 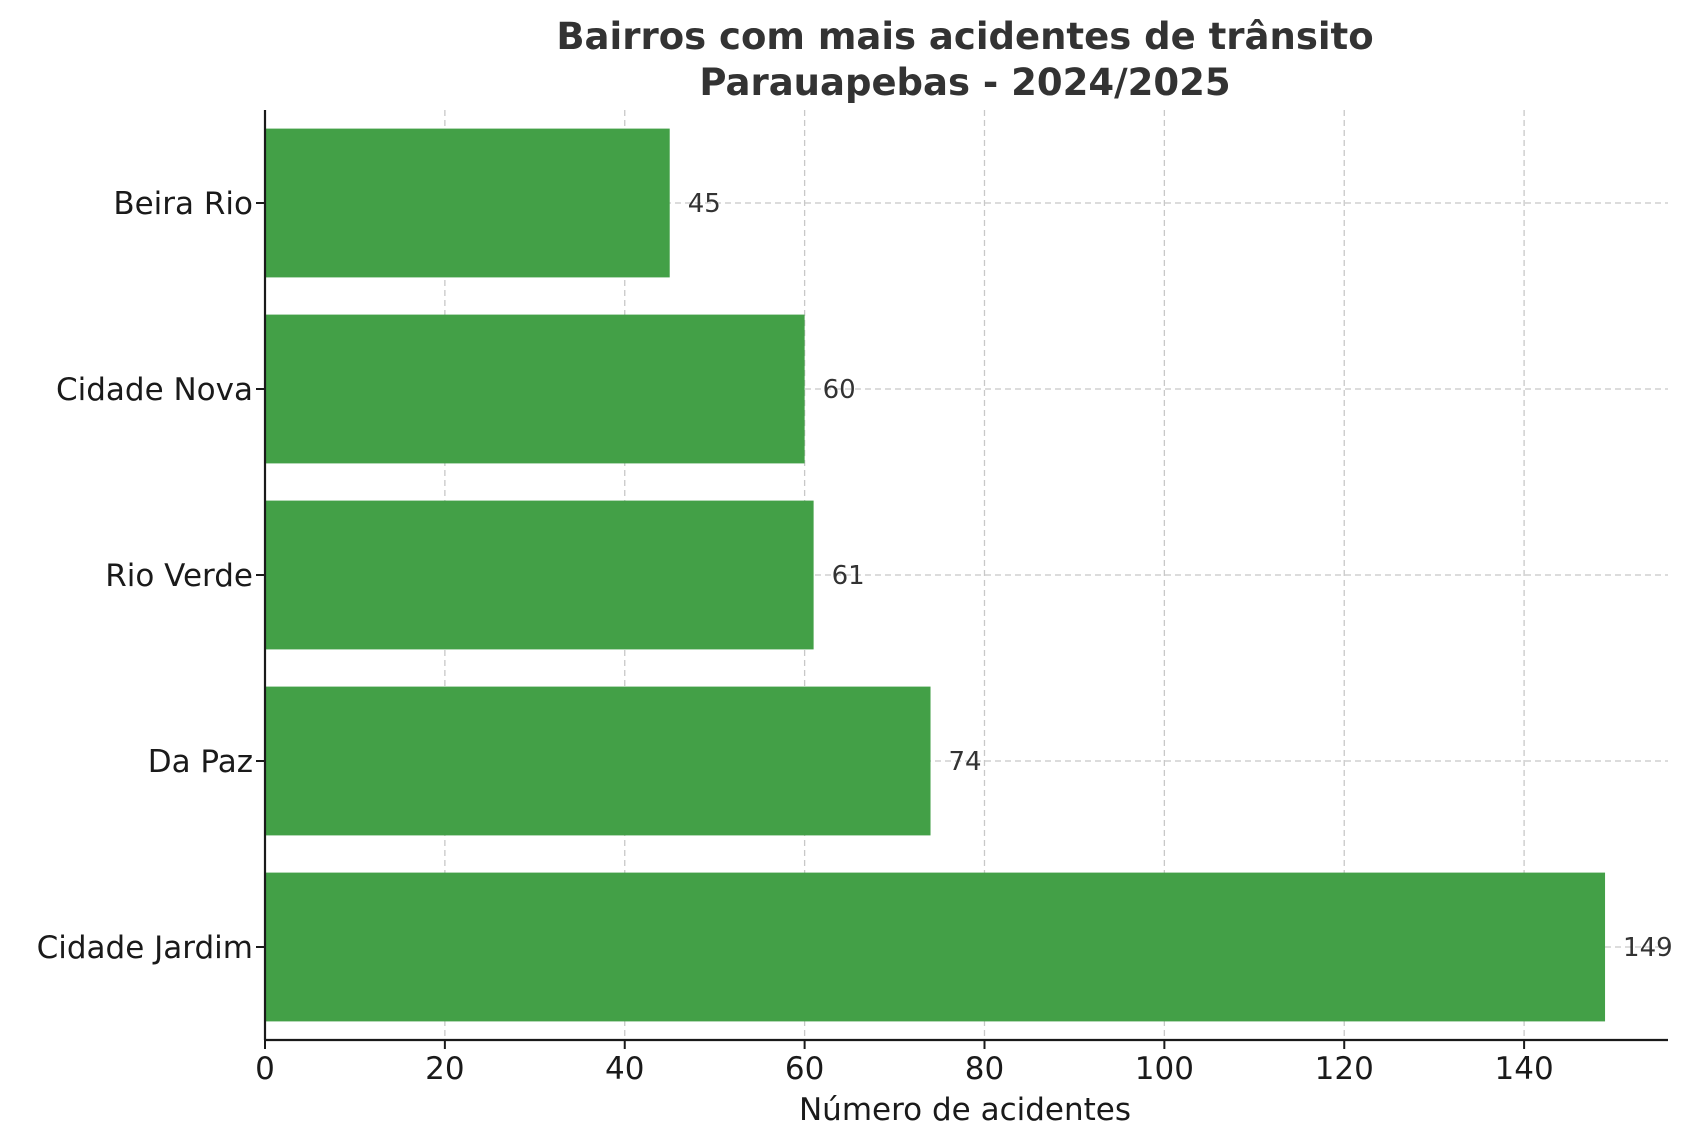 I want to click on value-label-rio-verde: 61, so click(x=848, y=576).